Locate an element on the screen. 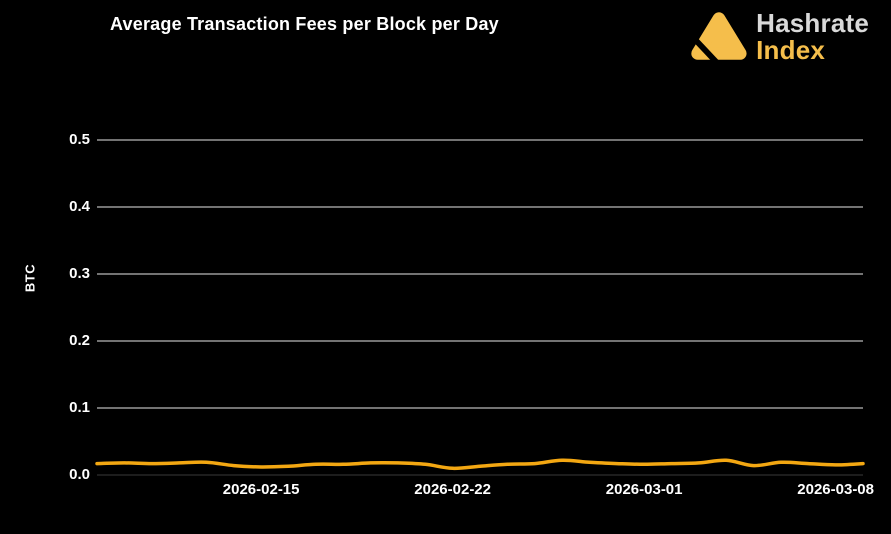 The height and width of the screenshot is (534, 891). hashrate-index-logo-icon is located at coordinates (718, 39).